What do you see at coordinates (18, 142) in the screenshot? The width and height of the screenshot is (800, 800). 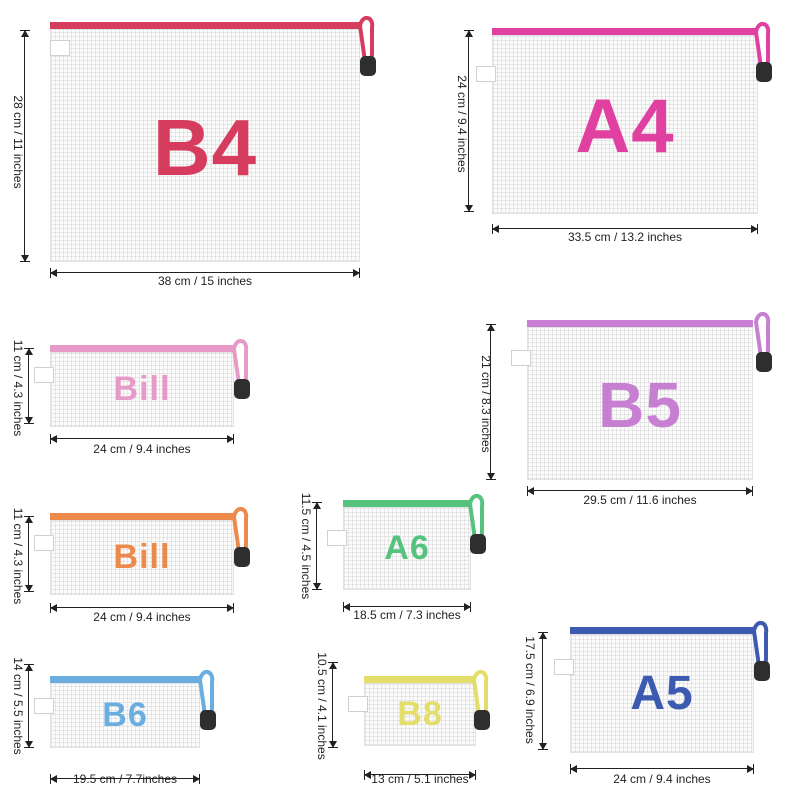 I see `height-label: 28 cm / 11 inches` at bounding box center [18, 142].